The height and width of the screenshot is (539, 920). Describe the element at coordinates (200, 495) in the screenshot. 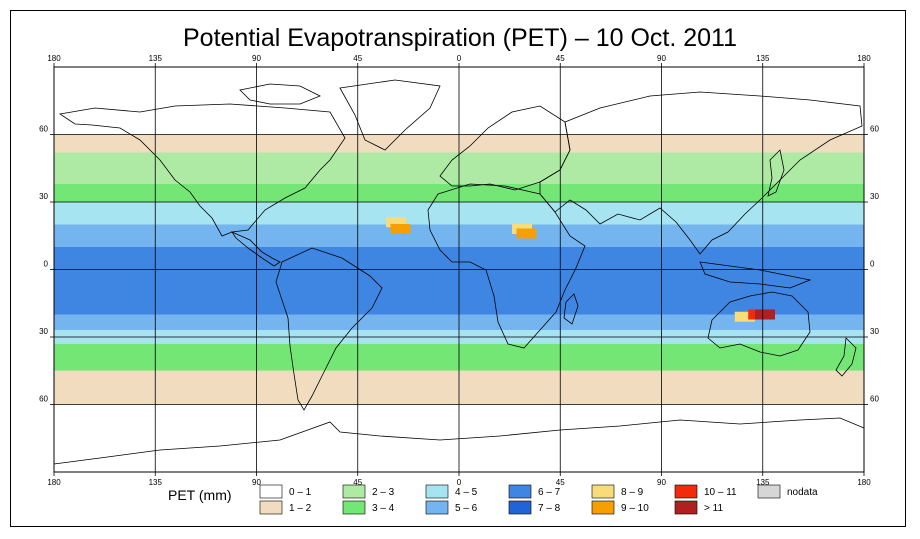

I see `legend-title: PET (mm)` at that location.